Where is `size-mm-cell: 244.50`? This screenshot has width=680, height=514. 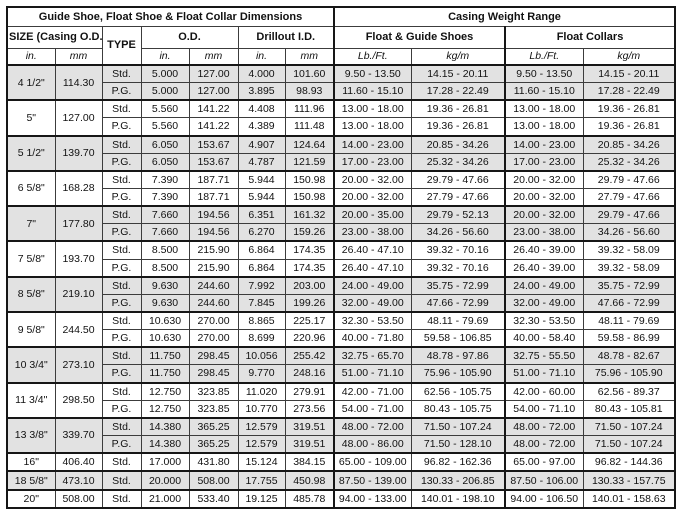
size-mm-cell: 244.50 is located at coordinates (78, 329).